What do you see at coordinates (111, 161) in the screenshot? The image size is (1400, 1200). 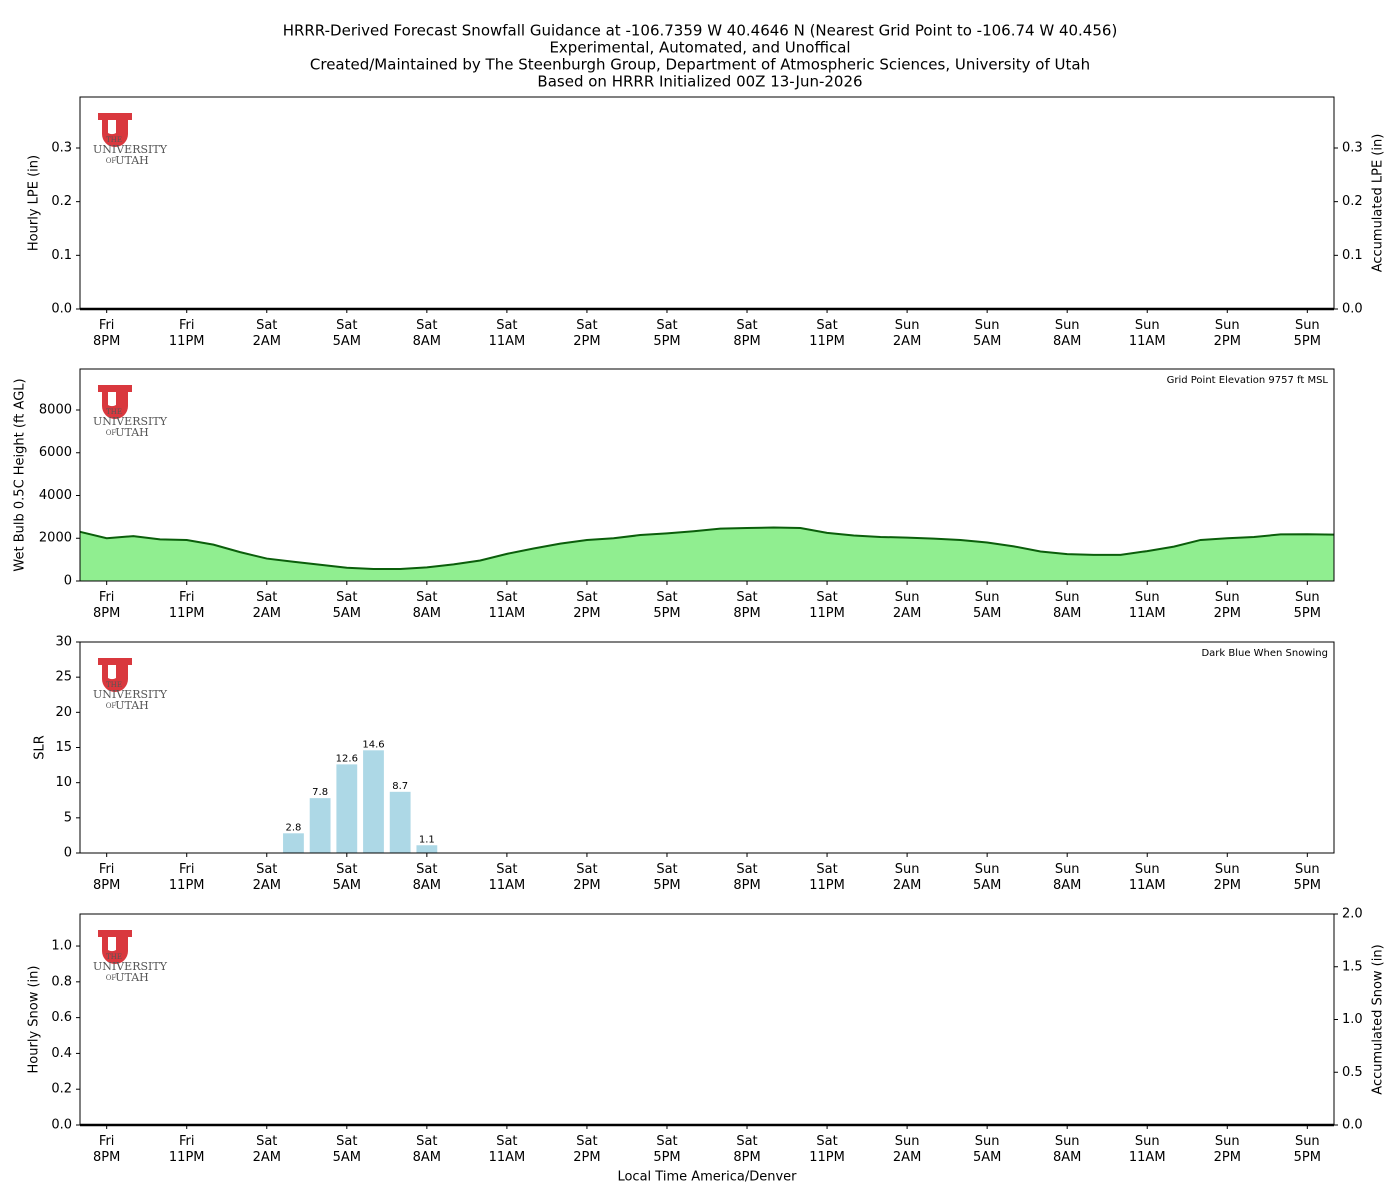 I see `logo-text: OF` at bounding box center [111, 161].